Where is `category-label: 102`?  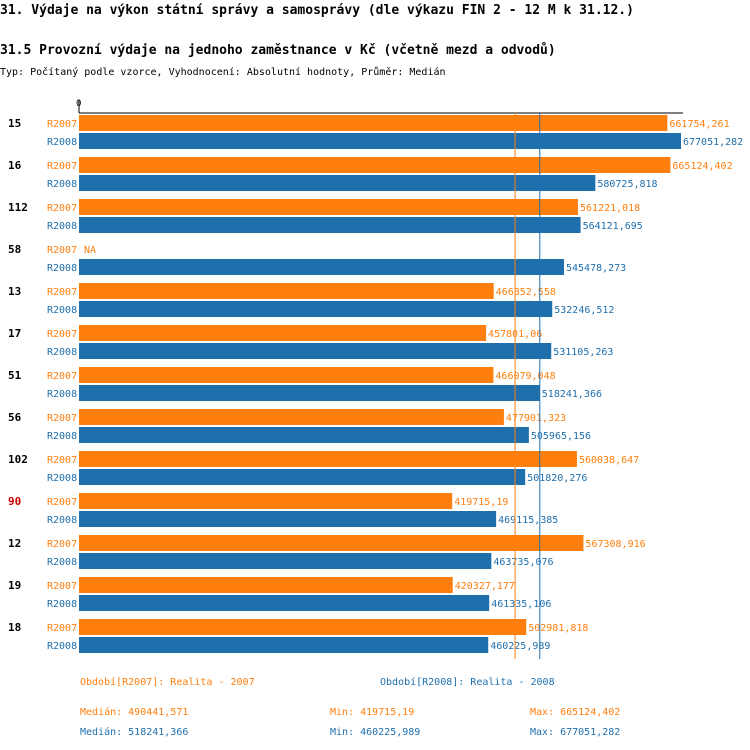
category-label: 102 is located at coordinates (18, 459).